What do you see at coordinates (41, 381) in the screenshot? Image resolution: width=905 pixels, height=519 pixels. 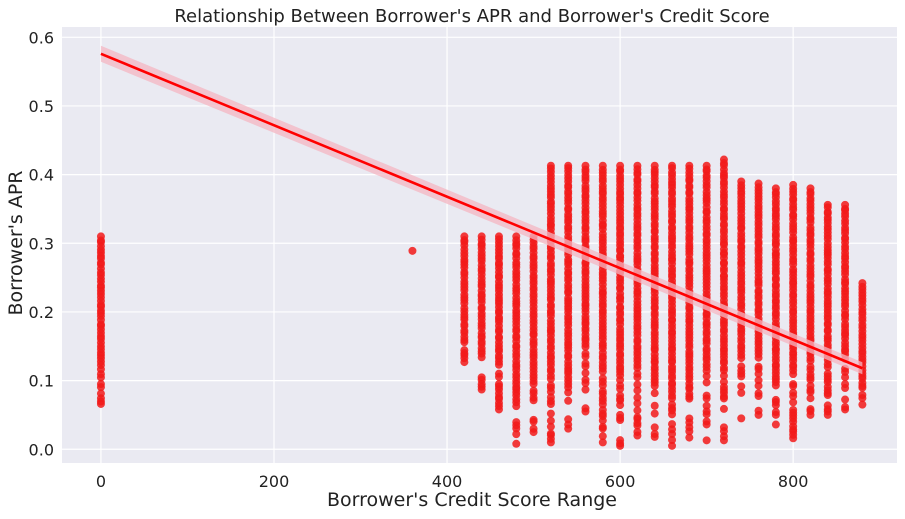 I see `y-tick-label: 0.1` at bounding box center [41, 381].